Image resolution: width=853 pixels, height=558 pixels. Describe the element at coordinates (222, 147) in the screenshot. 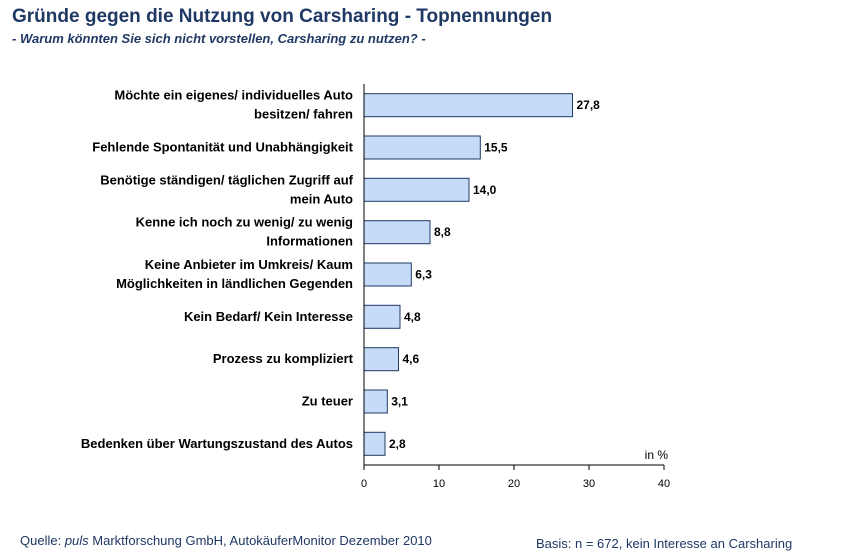

I see `category-label: Fehlende Spontanität und Unabhängigkeit` at that location.